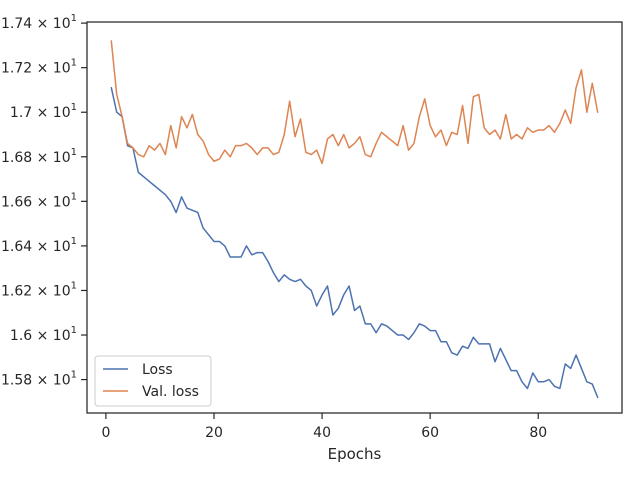 The image size is (640, 480). I want to click on legend-label-loss: Loss, so click(157, 370).